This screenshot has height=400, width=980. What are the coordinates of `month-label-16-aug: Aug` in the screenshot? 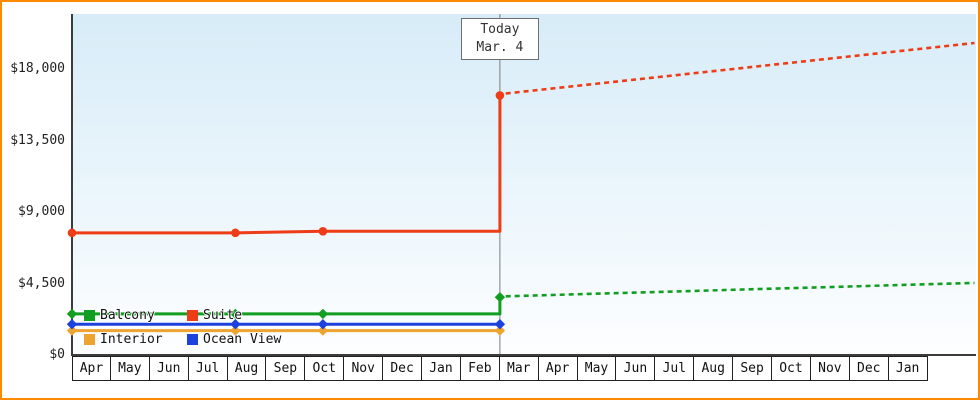 It's located at (714, 368).